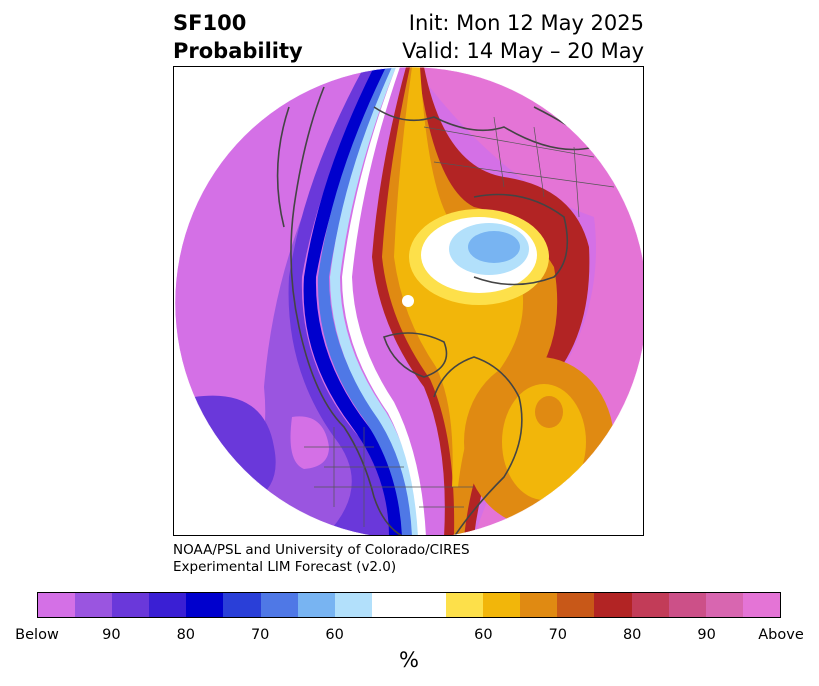  What do you see at coordinates (285, 567) in the screenshot?
I see `credit-line-2: Experimental LIM Forecast (v2.0)` at bounding box center [285, 567].